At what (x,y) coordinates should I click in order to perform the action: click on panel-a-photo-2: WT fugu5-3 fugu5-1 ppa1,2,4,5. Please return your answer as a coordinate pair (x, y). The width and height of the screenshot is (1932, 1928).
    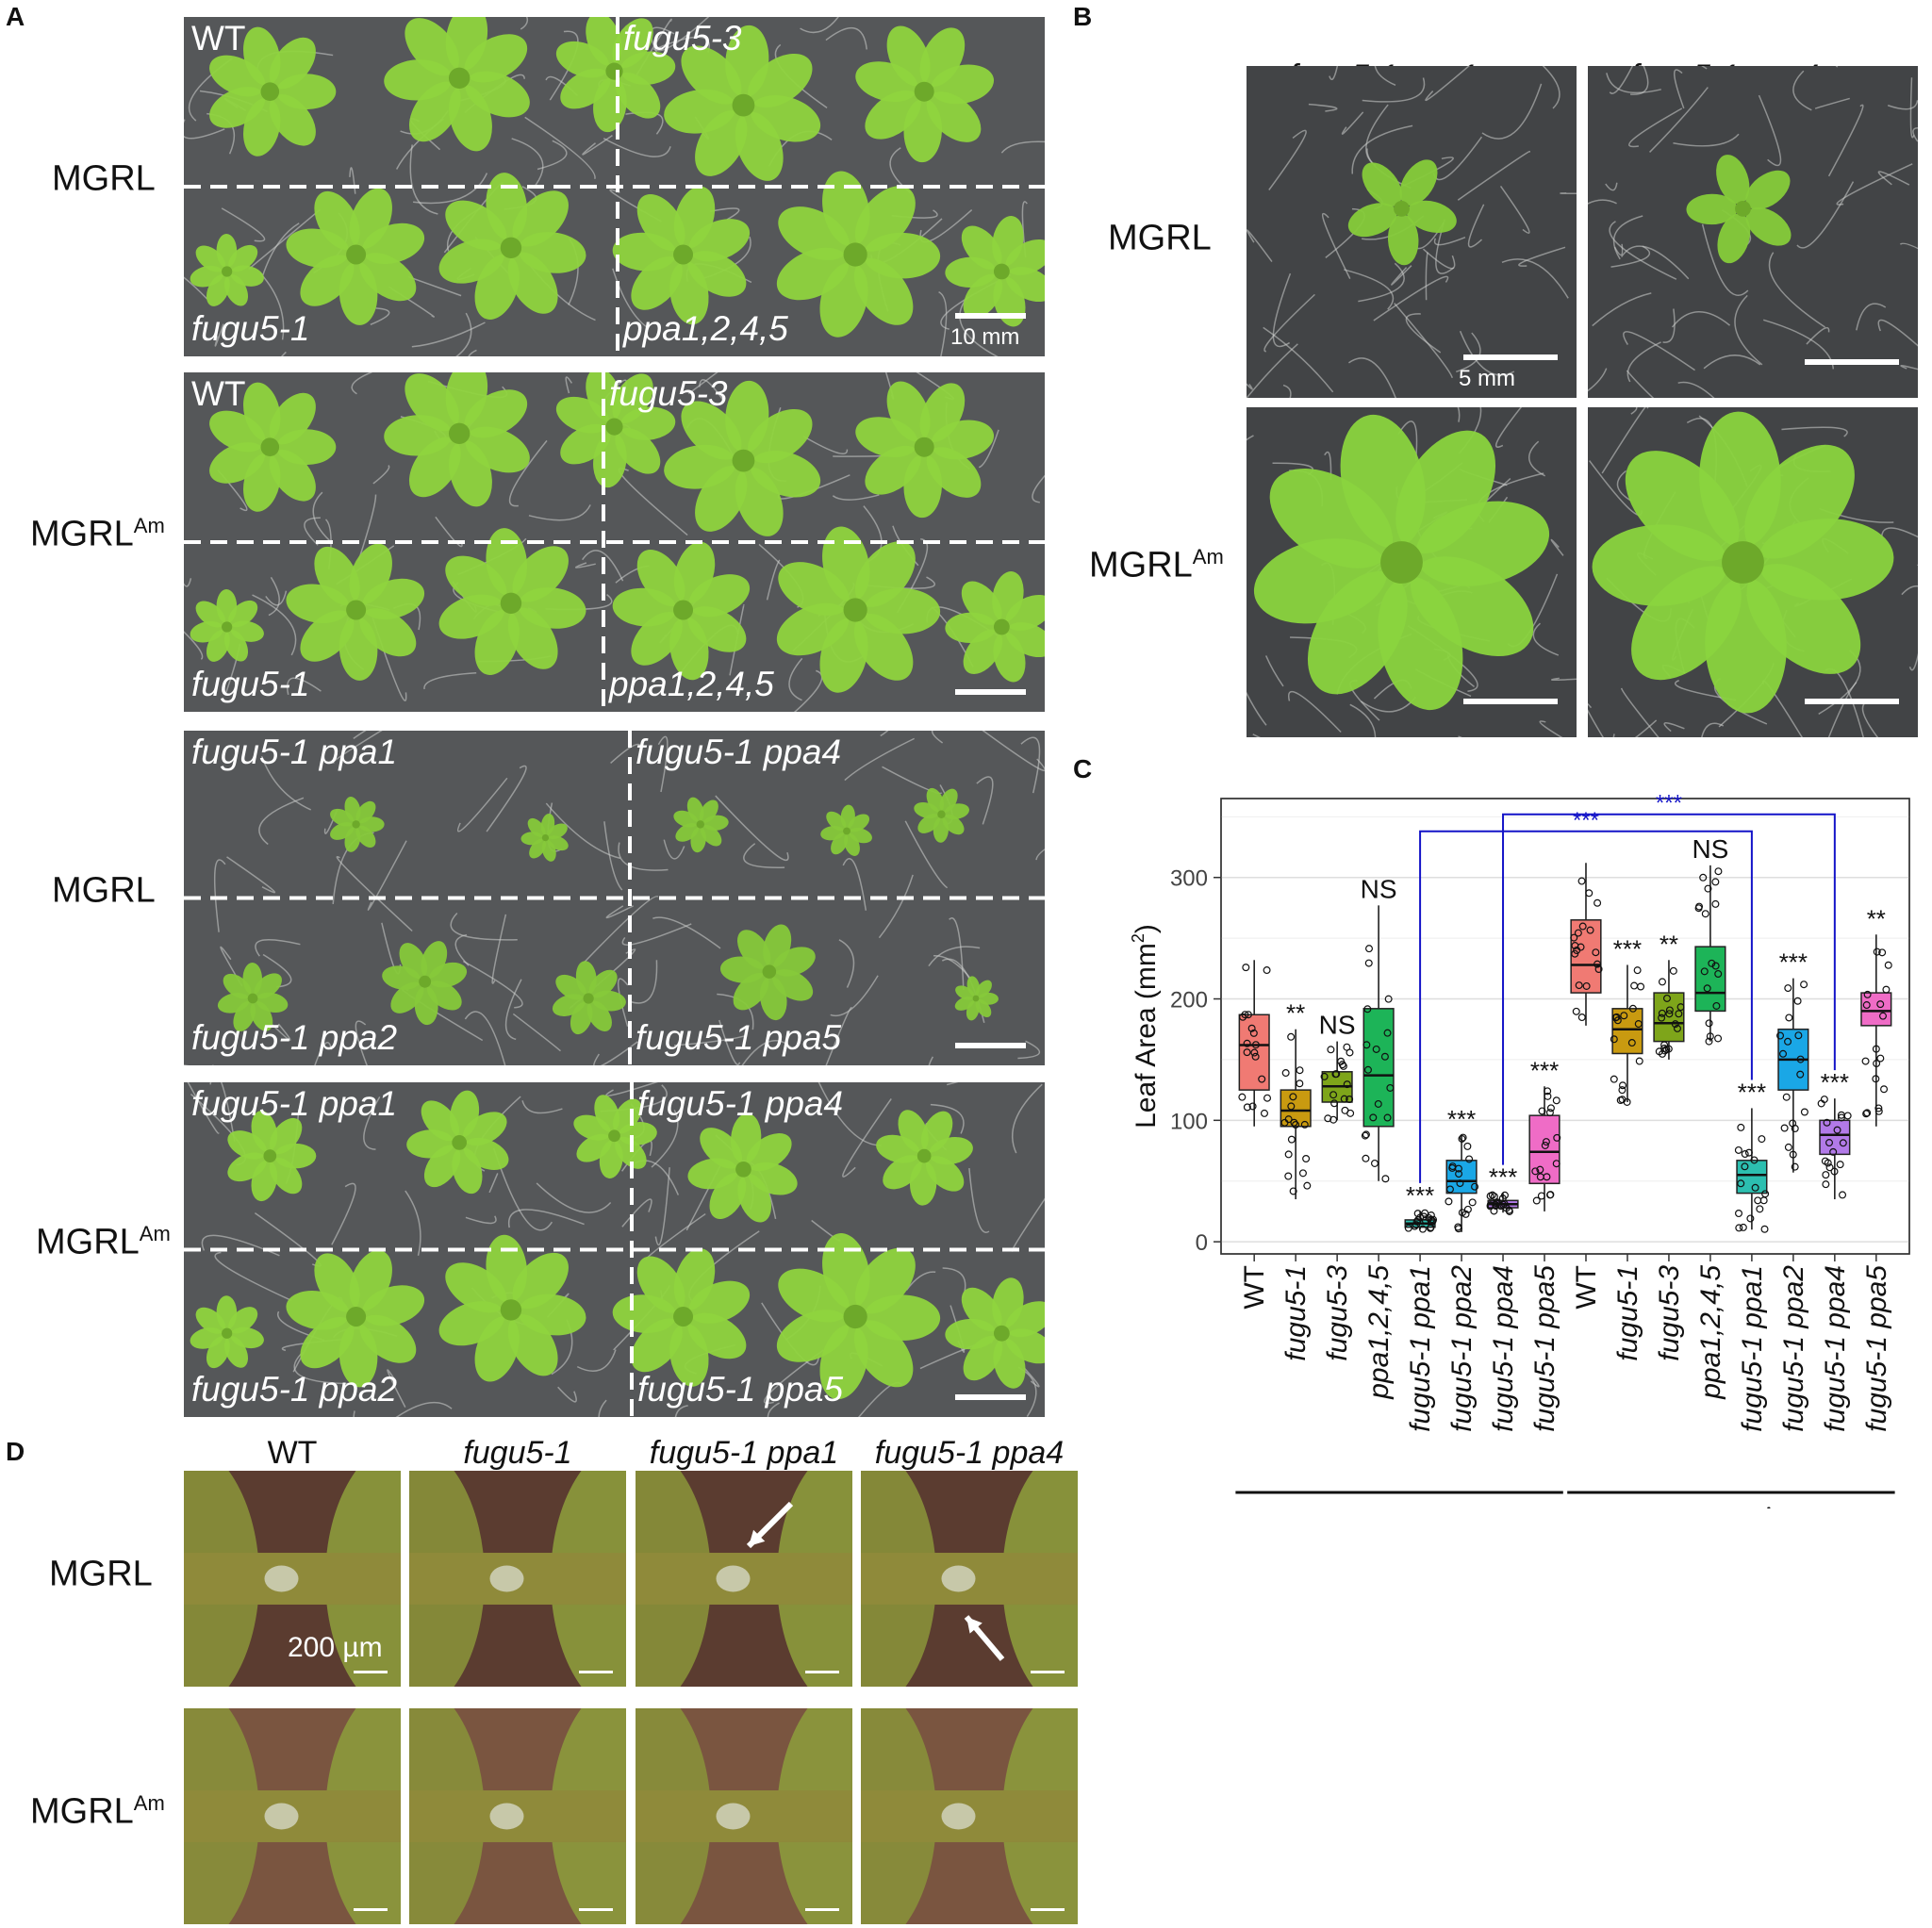
    Looking at the image, I should click on (614, 542).